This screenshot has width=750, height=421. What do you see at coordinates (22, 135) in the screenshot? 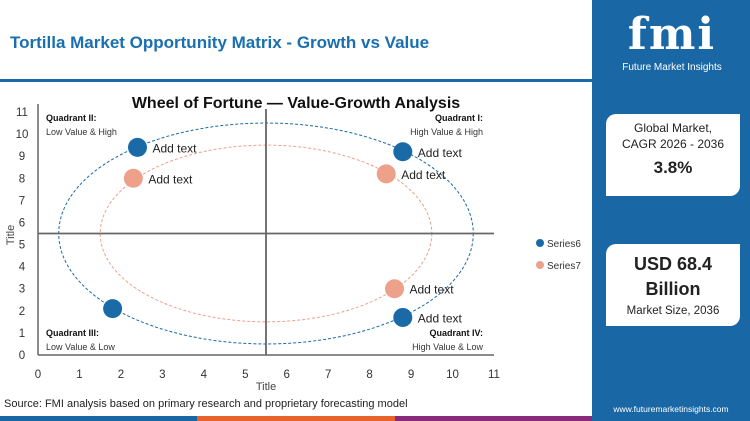
I see `y-tick-label: 10` at bounding box center [22, 135].